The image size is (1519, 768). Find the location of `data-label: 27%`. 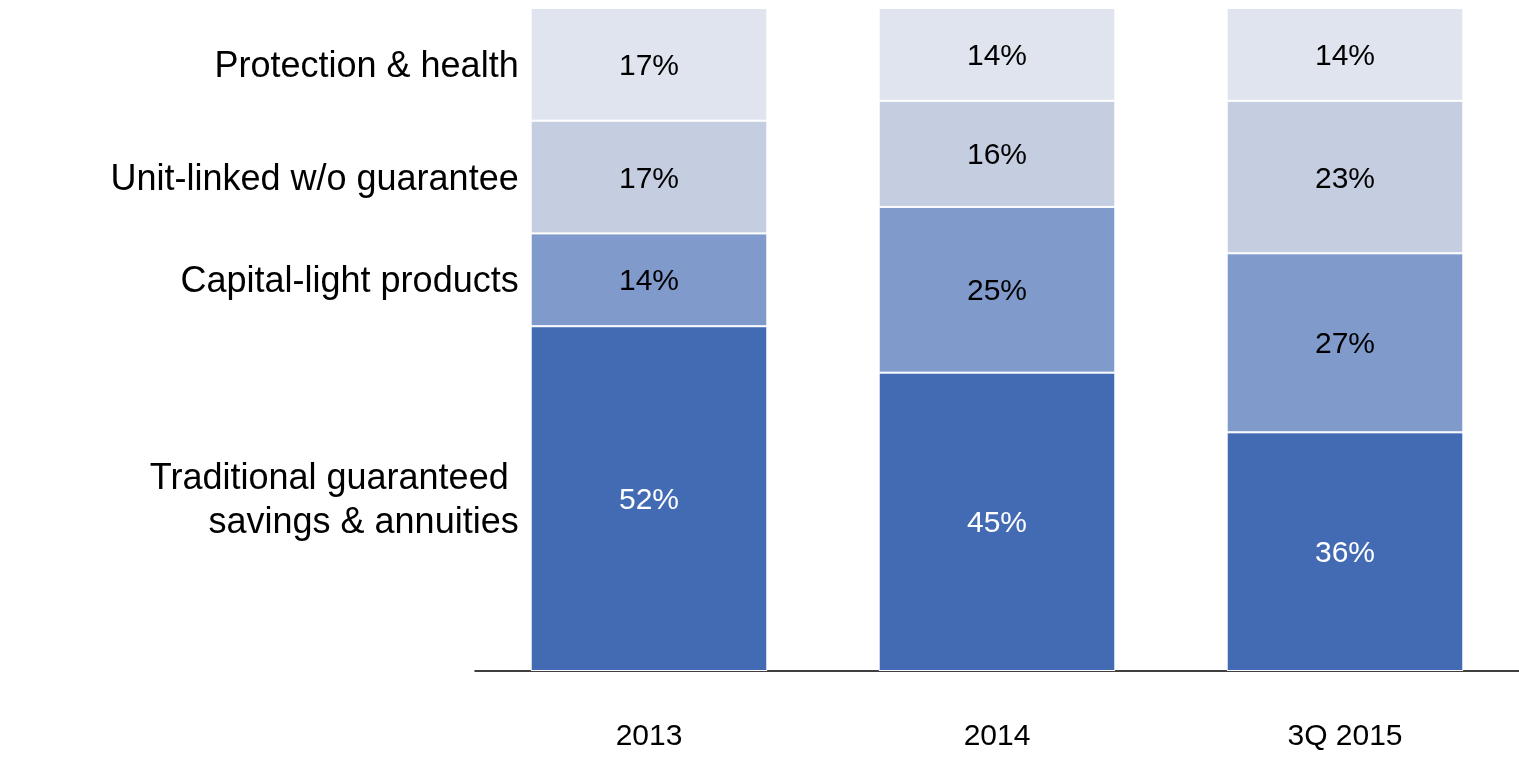

data-label: 27% is located at coordinates (1345, 343).